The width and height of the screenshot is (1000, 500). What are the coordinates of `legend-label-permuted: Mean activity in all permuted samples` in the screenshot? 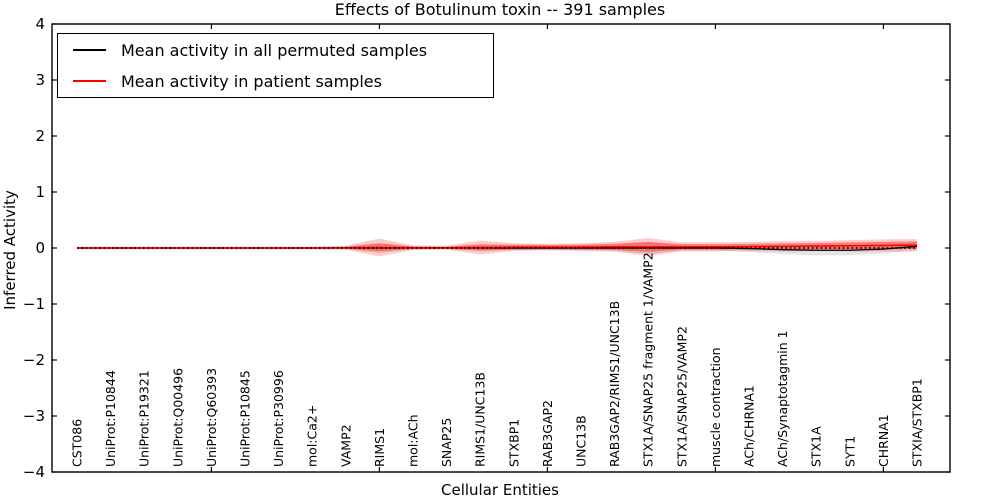 It's located at (274, 50).